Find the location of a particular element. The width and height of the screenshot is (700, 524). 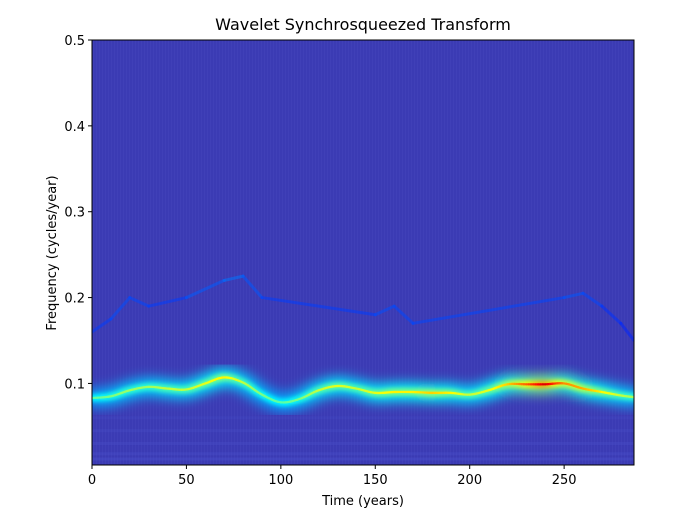

y-tick-label: 0.5 is located at coordinates (74, 41).